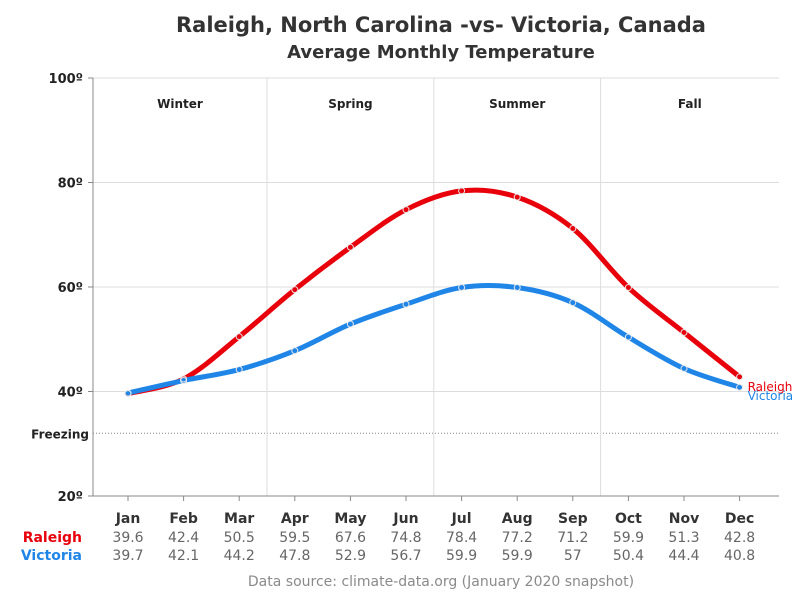  I want to click on value-victoria-oct: 50.4, so click(628, 556).